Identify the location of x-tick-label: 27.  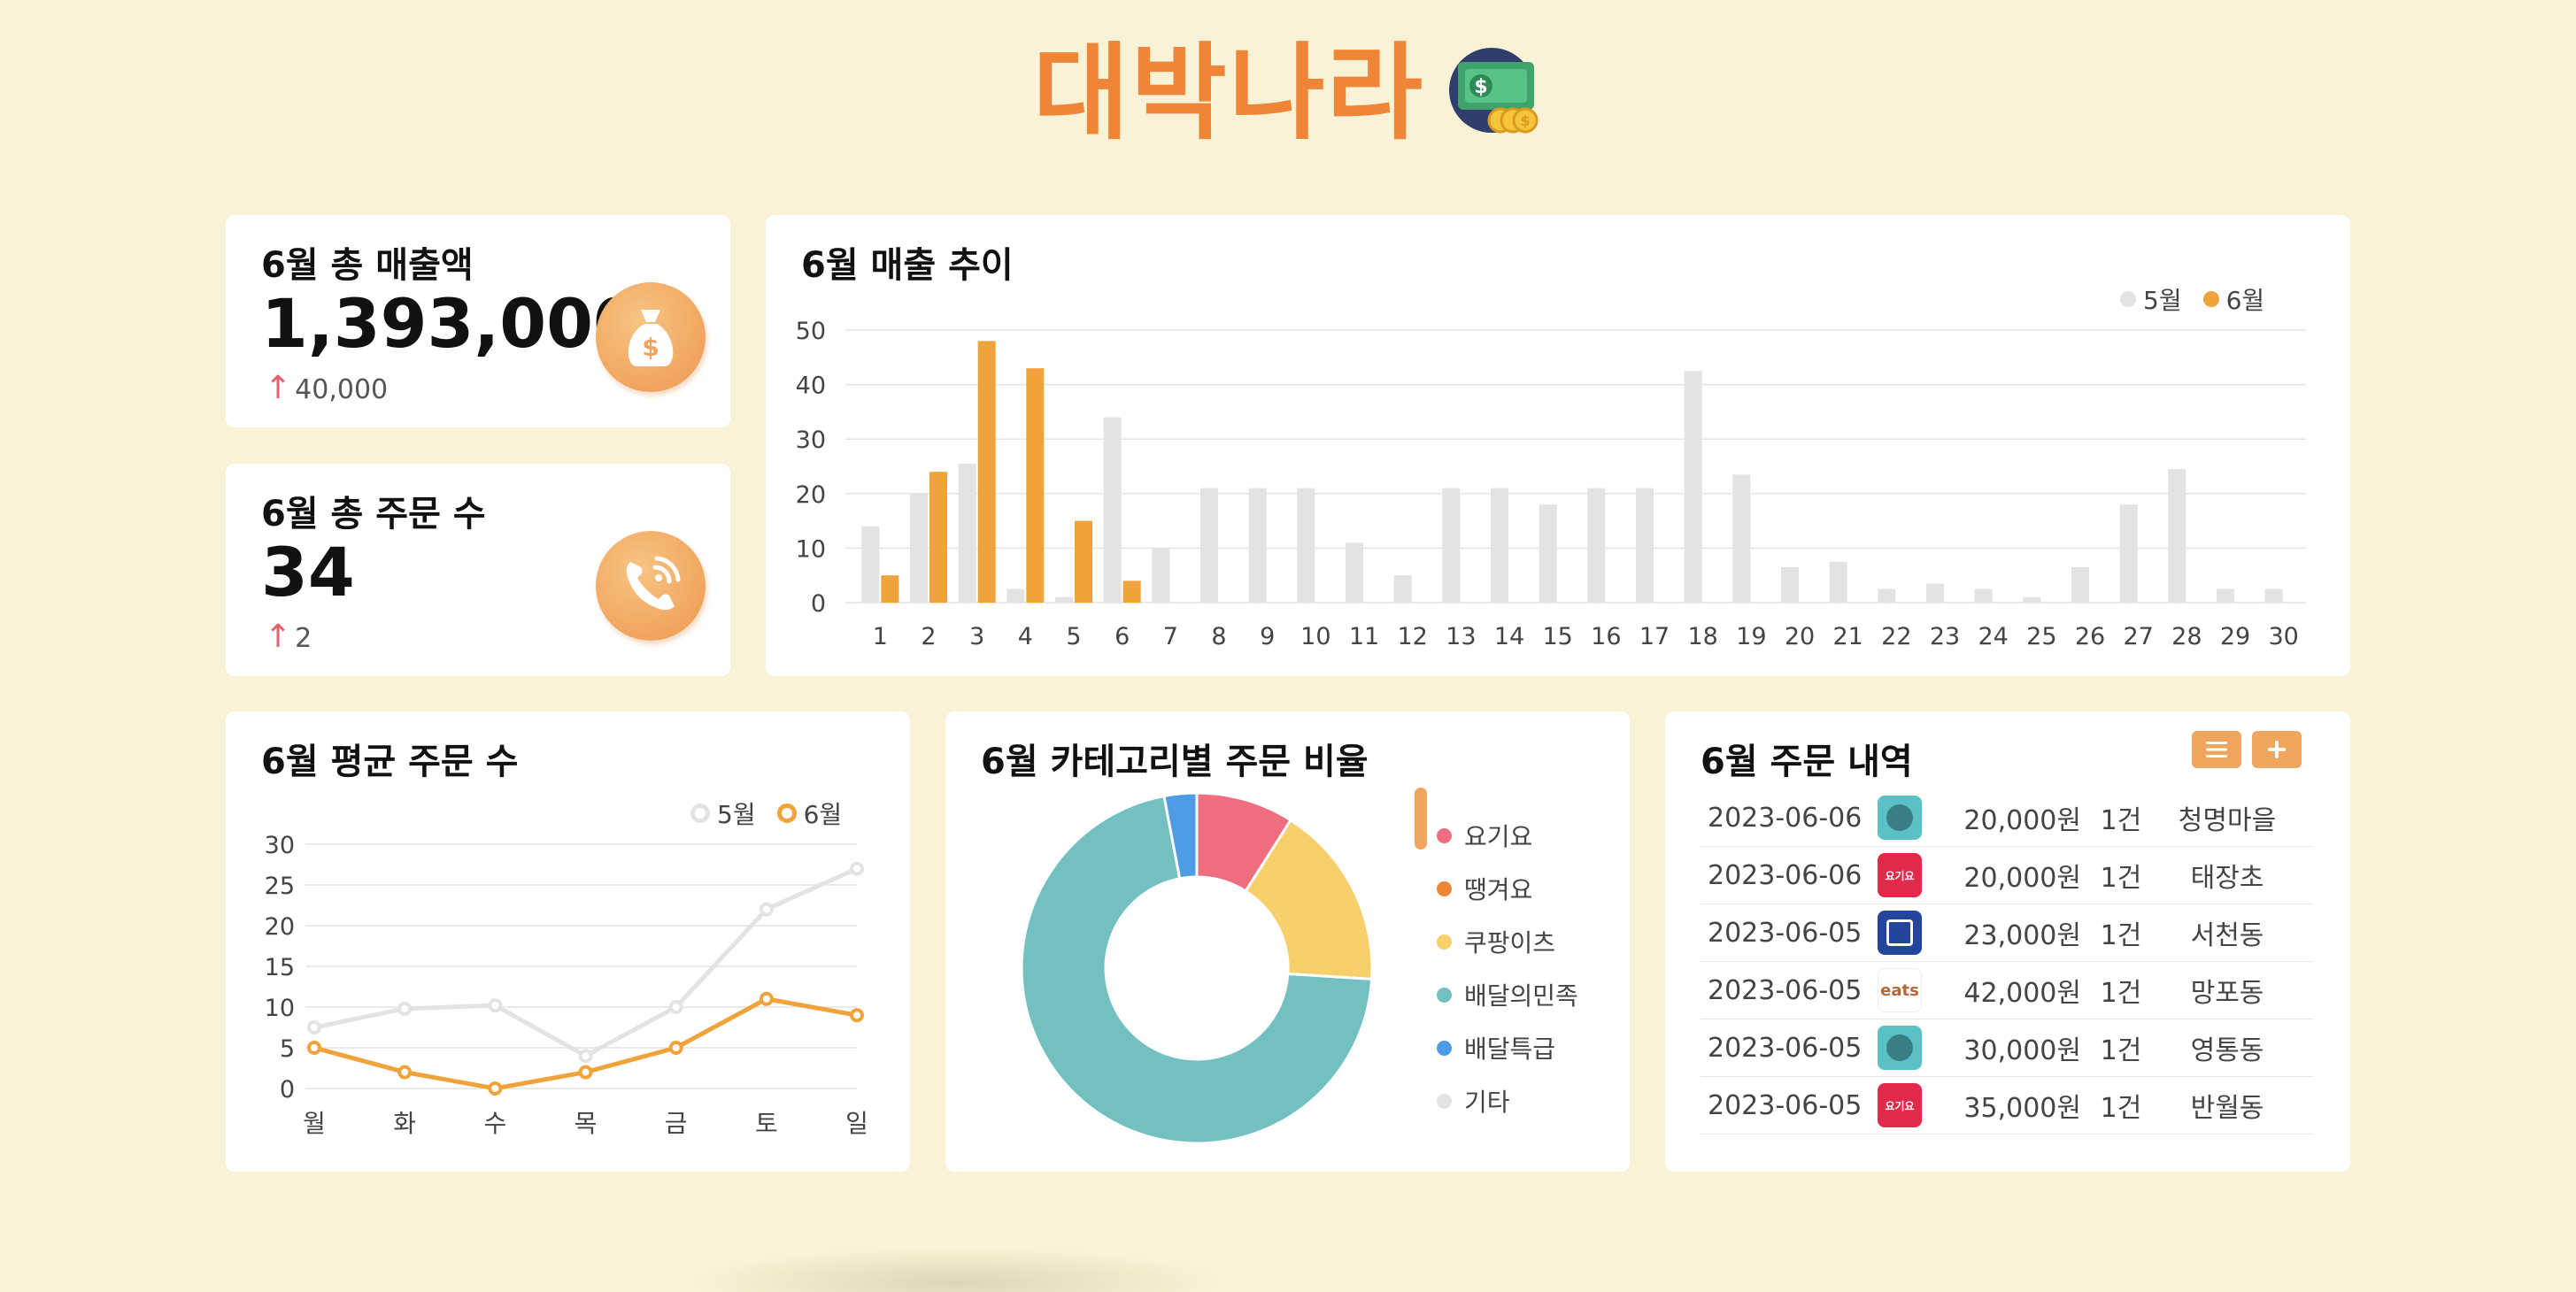
(2138, 636).